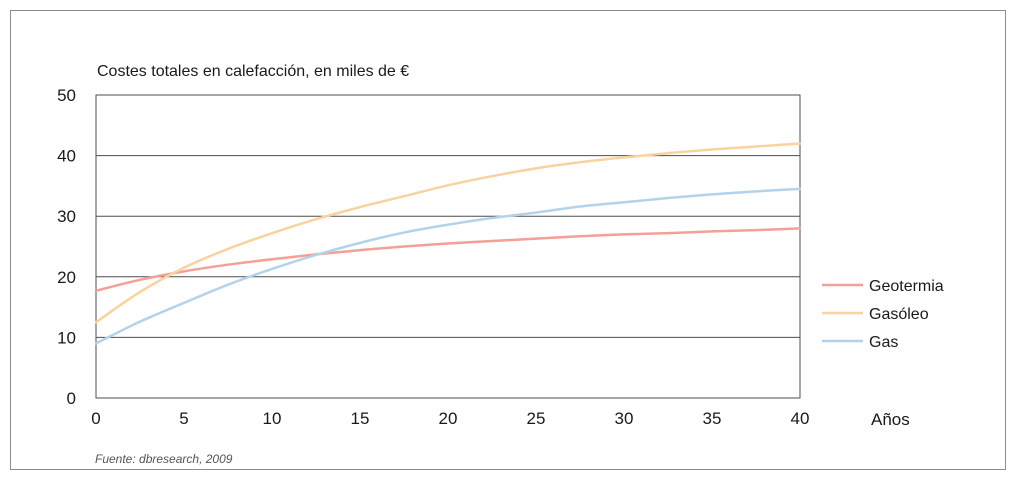 The image size is (1018, 480). I want to click on x-tick-label: 40, so click(800, 418).